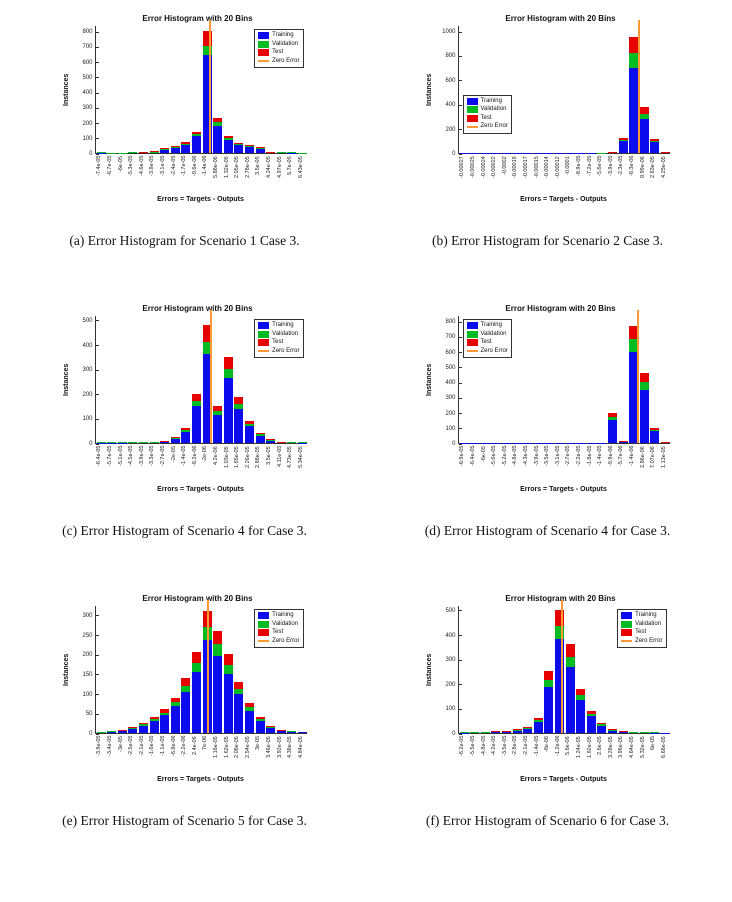  I want to click on x-tick-label: -1.6e-05, so click(152, 756).